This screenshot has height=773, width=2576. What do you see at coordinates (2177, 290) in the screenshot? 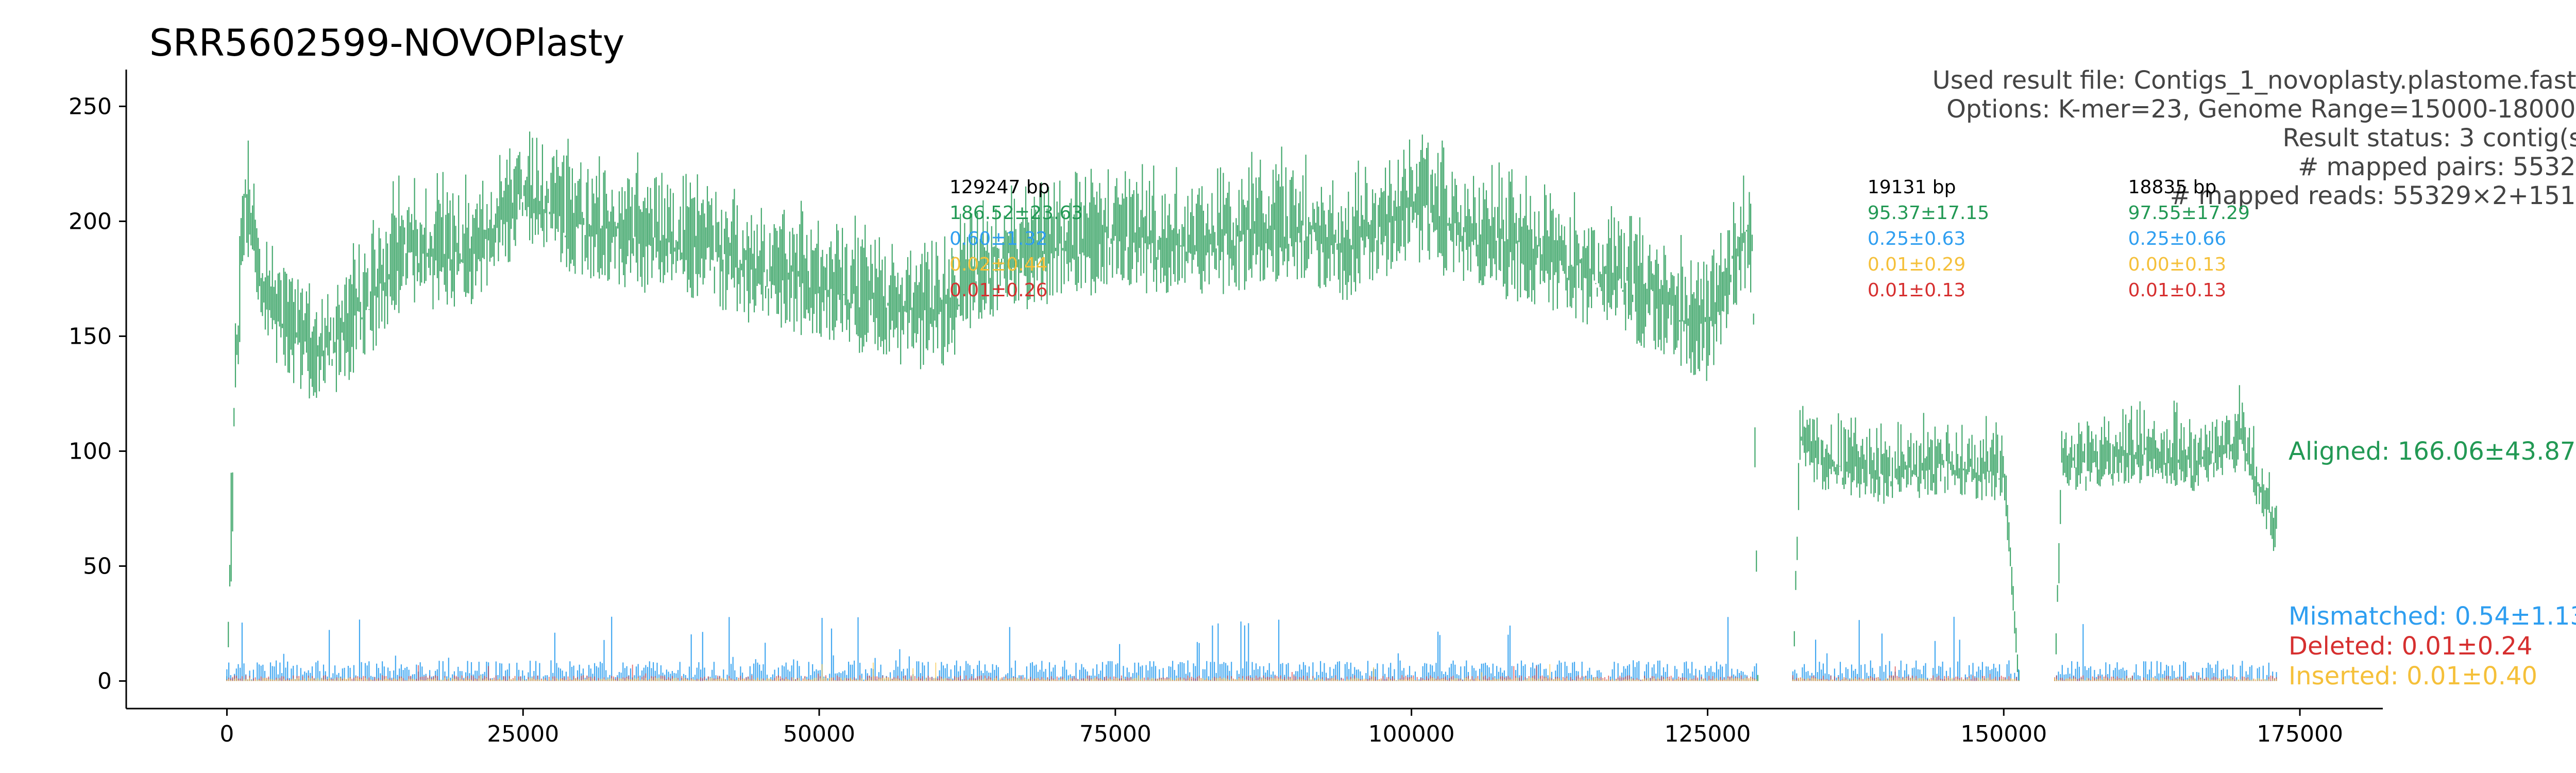
I see `contig-3-deleted: 0.01±0.13` at bounding box center [2177, 290].